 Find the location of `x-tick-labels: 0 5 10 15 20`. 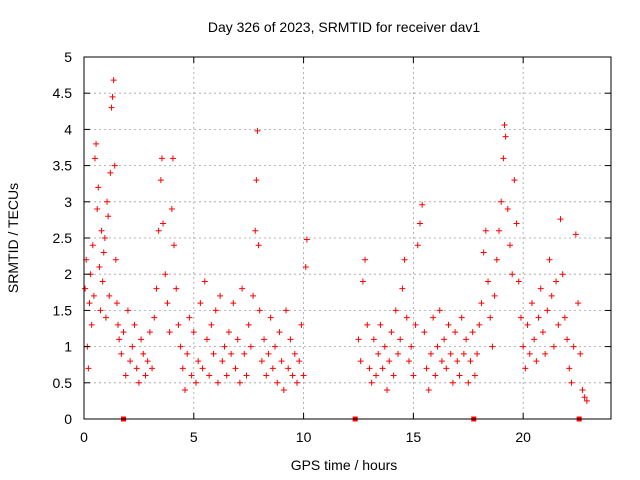

x-tick-labels: 0 5 10 15 20 is located at coordinates (305, 437).